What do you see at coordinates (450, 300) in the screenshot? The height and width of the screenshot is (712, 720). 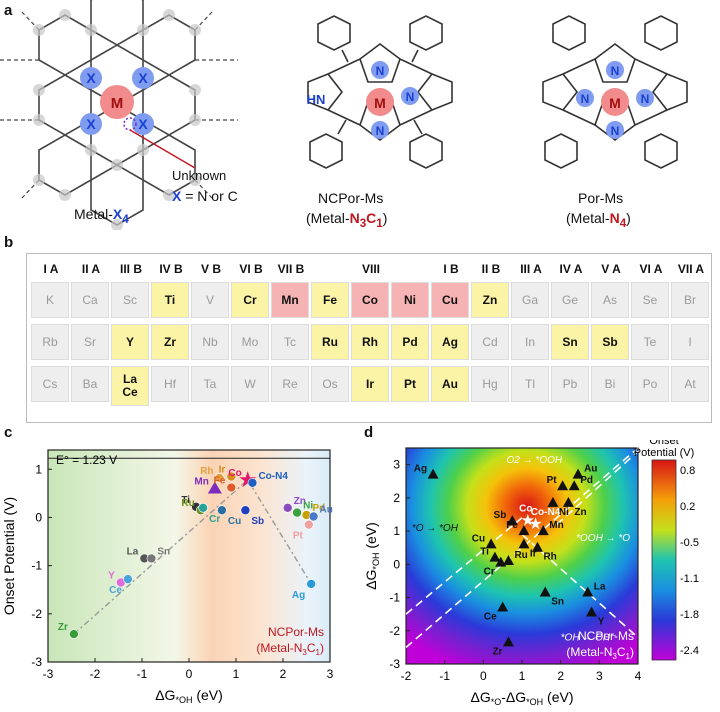 I see `element-cell: Cu` at bounding box center [450, 300].